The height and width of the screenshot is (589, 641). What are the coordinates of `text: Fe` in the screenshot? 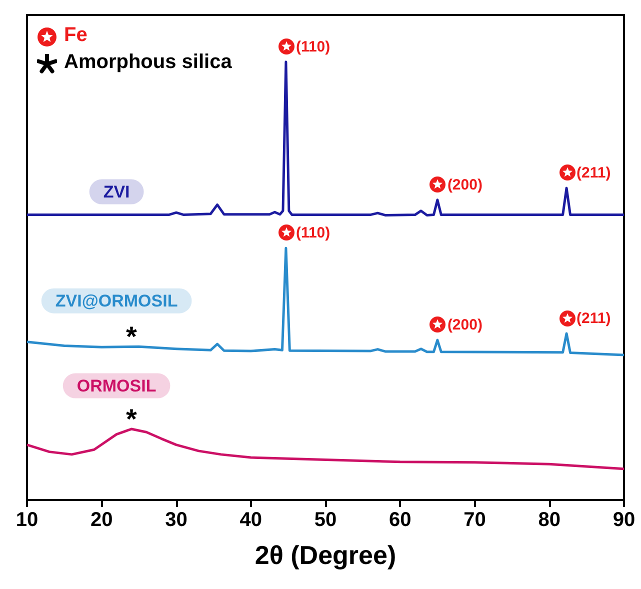 It's located at (76, 35).